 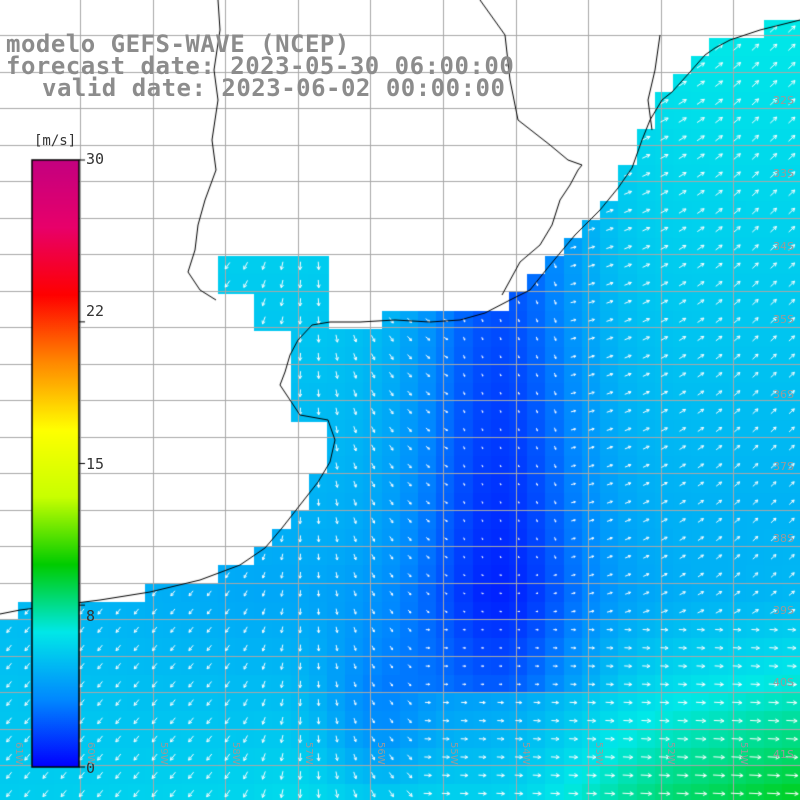 What do you see at coordinates (783, 100) in the screenshot?
I see `lat-label-32s: 32S` at bounding box center [783, 100].